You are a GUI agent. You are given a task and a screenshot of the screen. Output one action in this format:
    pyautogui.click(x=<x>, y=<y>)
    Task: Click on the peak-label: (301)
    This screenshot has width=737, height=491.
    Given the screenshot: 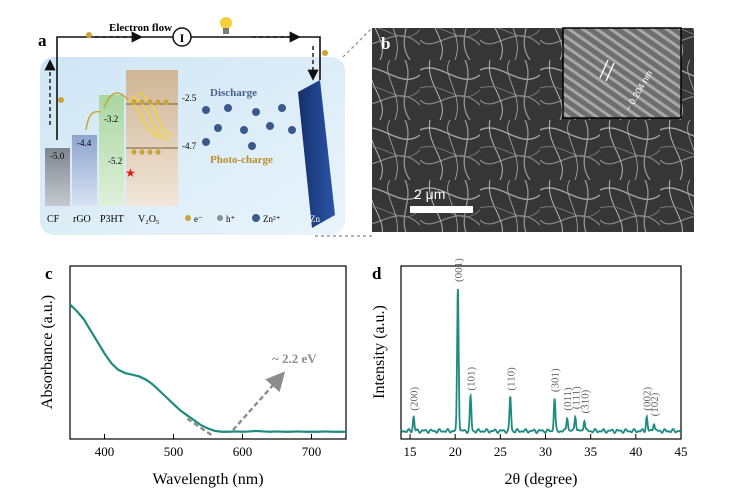 What is the action you would take?
    pyautogui.click(x=556, y=380)
    